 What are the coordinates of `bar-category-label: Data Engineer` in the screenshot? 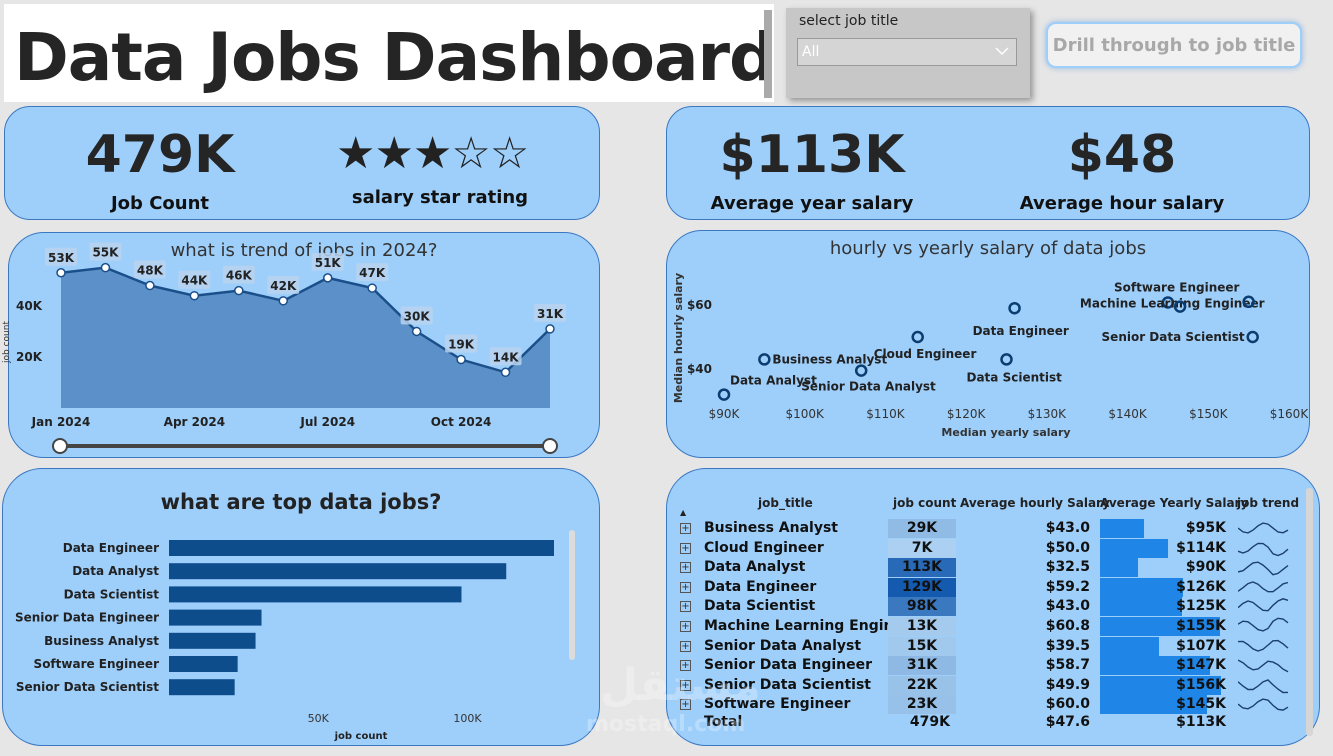 It's located at (111, 548).